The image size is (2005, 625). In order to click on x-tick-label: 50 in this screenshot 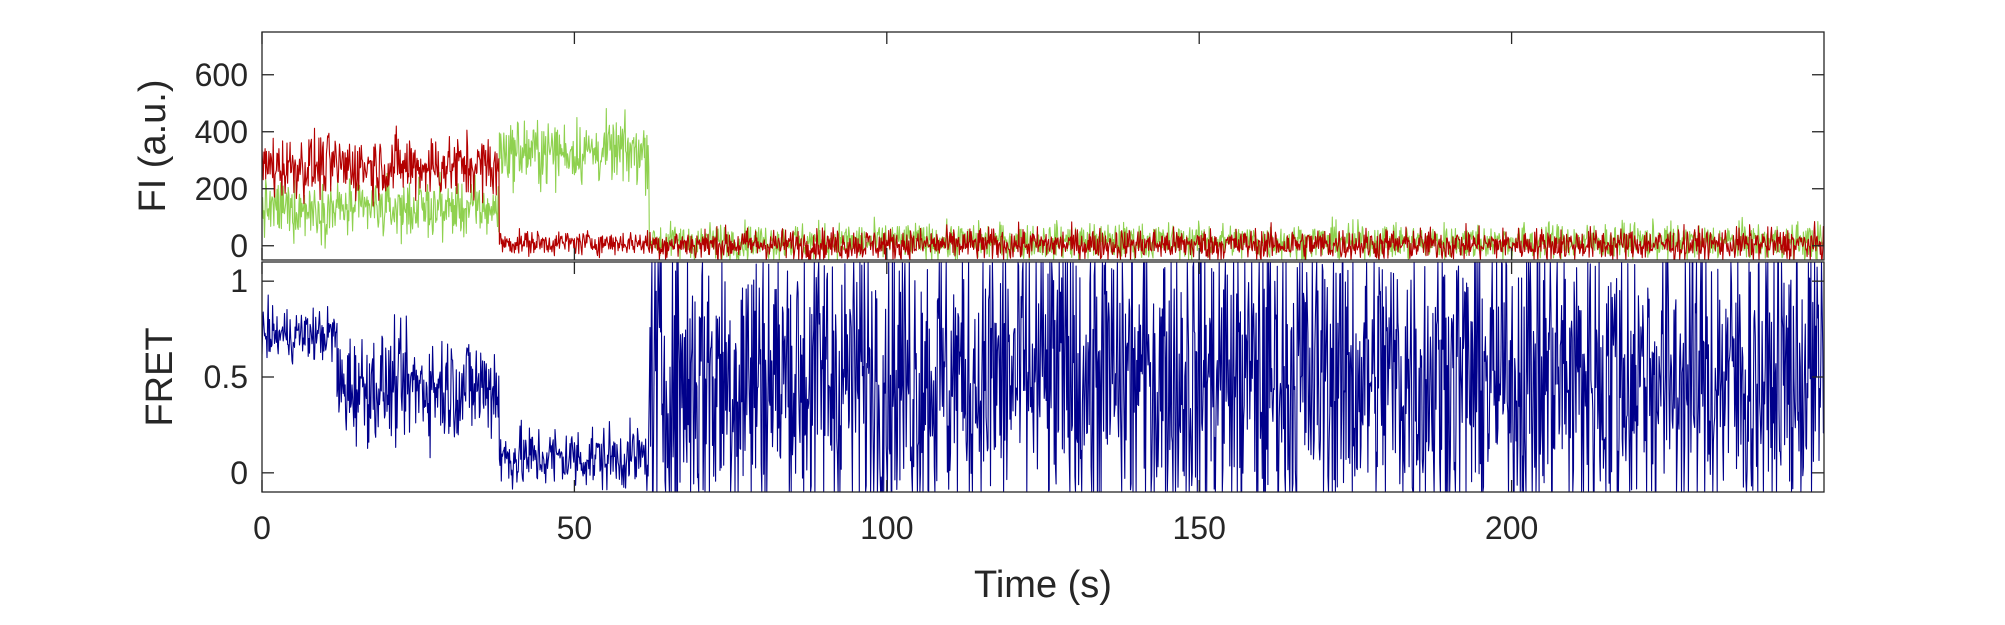, I will do `click(575, 528)`.